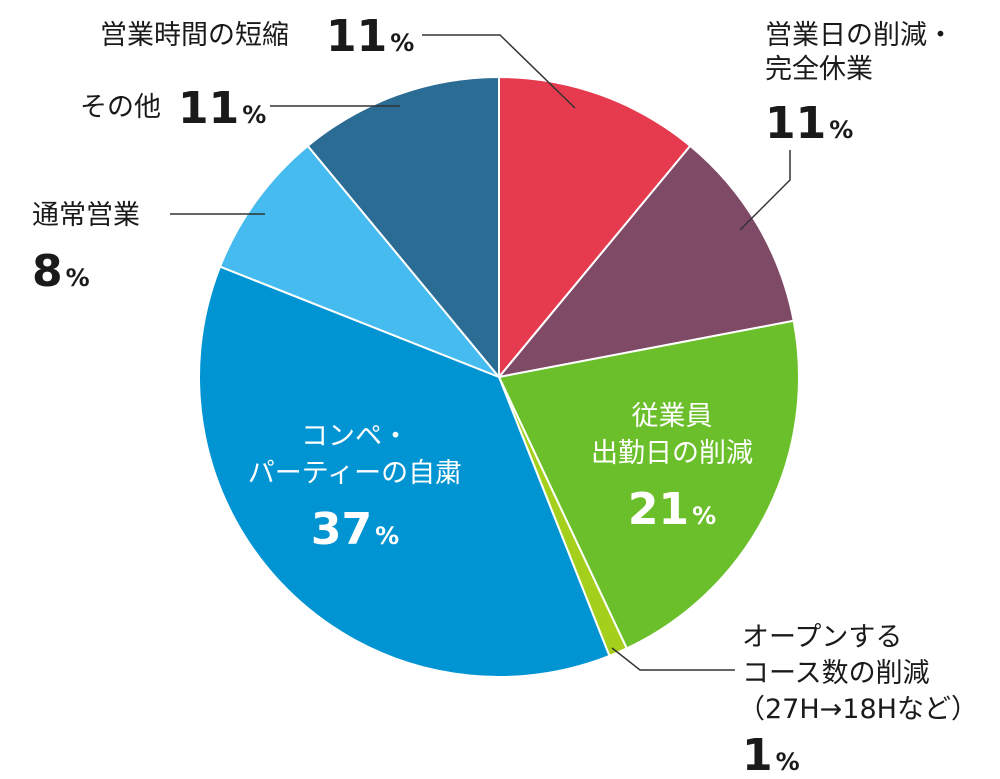 This screenshot has width=1000, height=779. What do you see at coordinates (672, 416) in the screenshot?
I see `slice-name-label: 従業員` at bounding box center [672, 416].